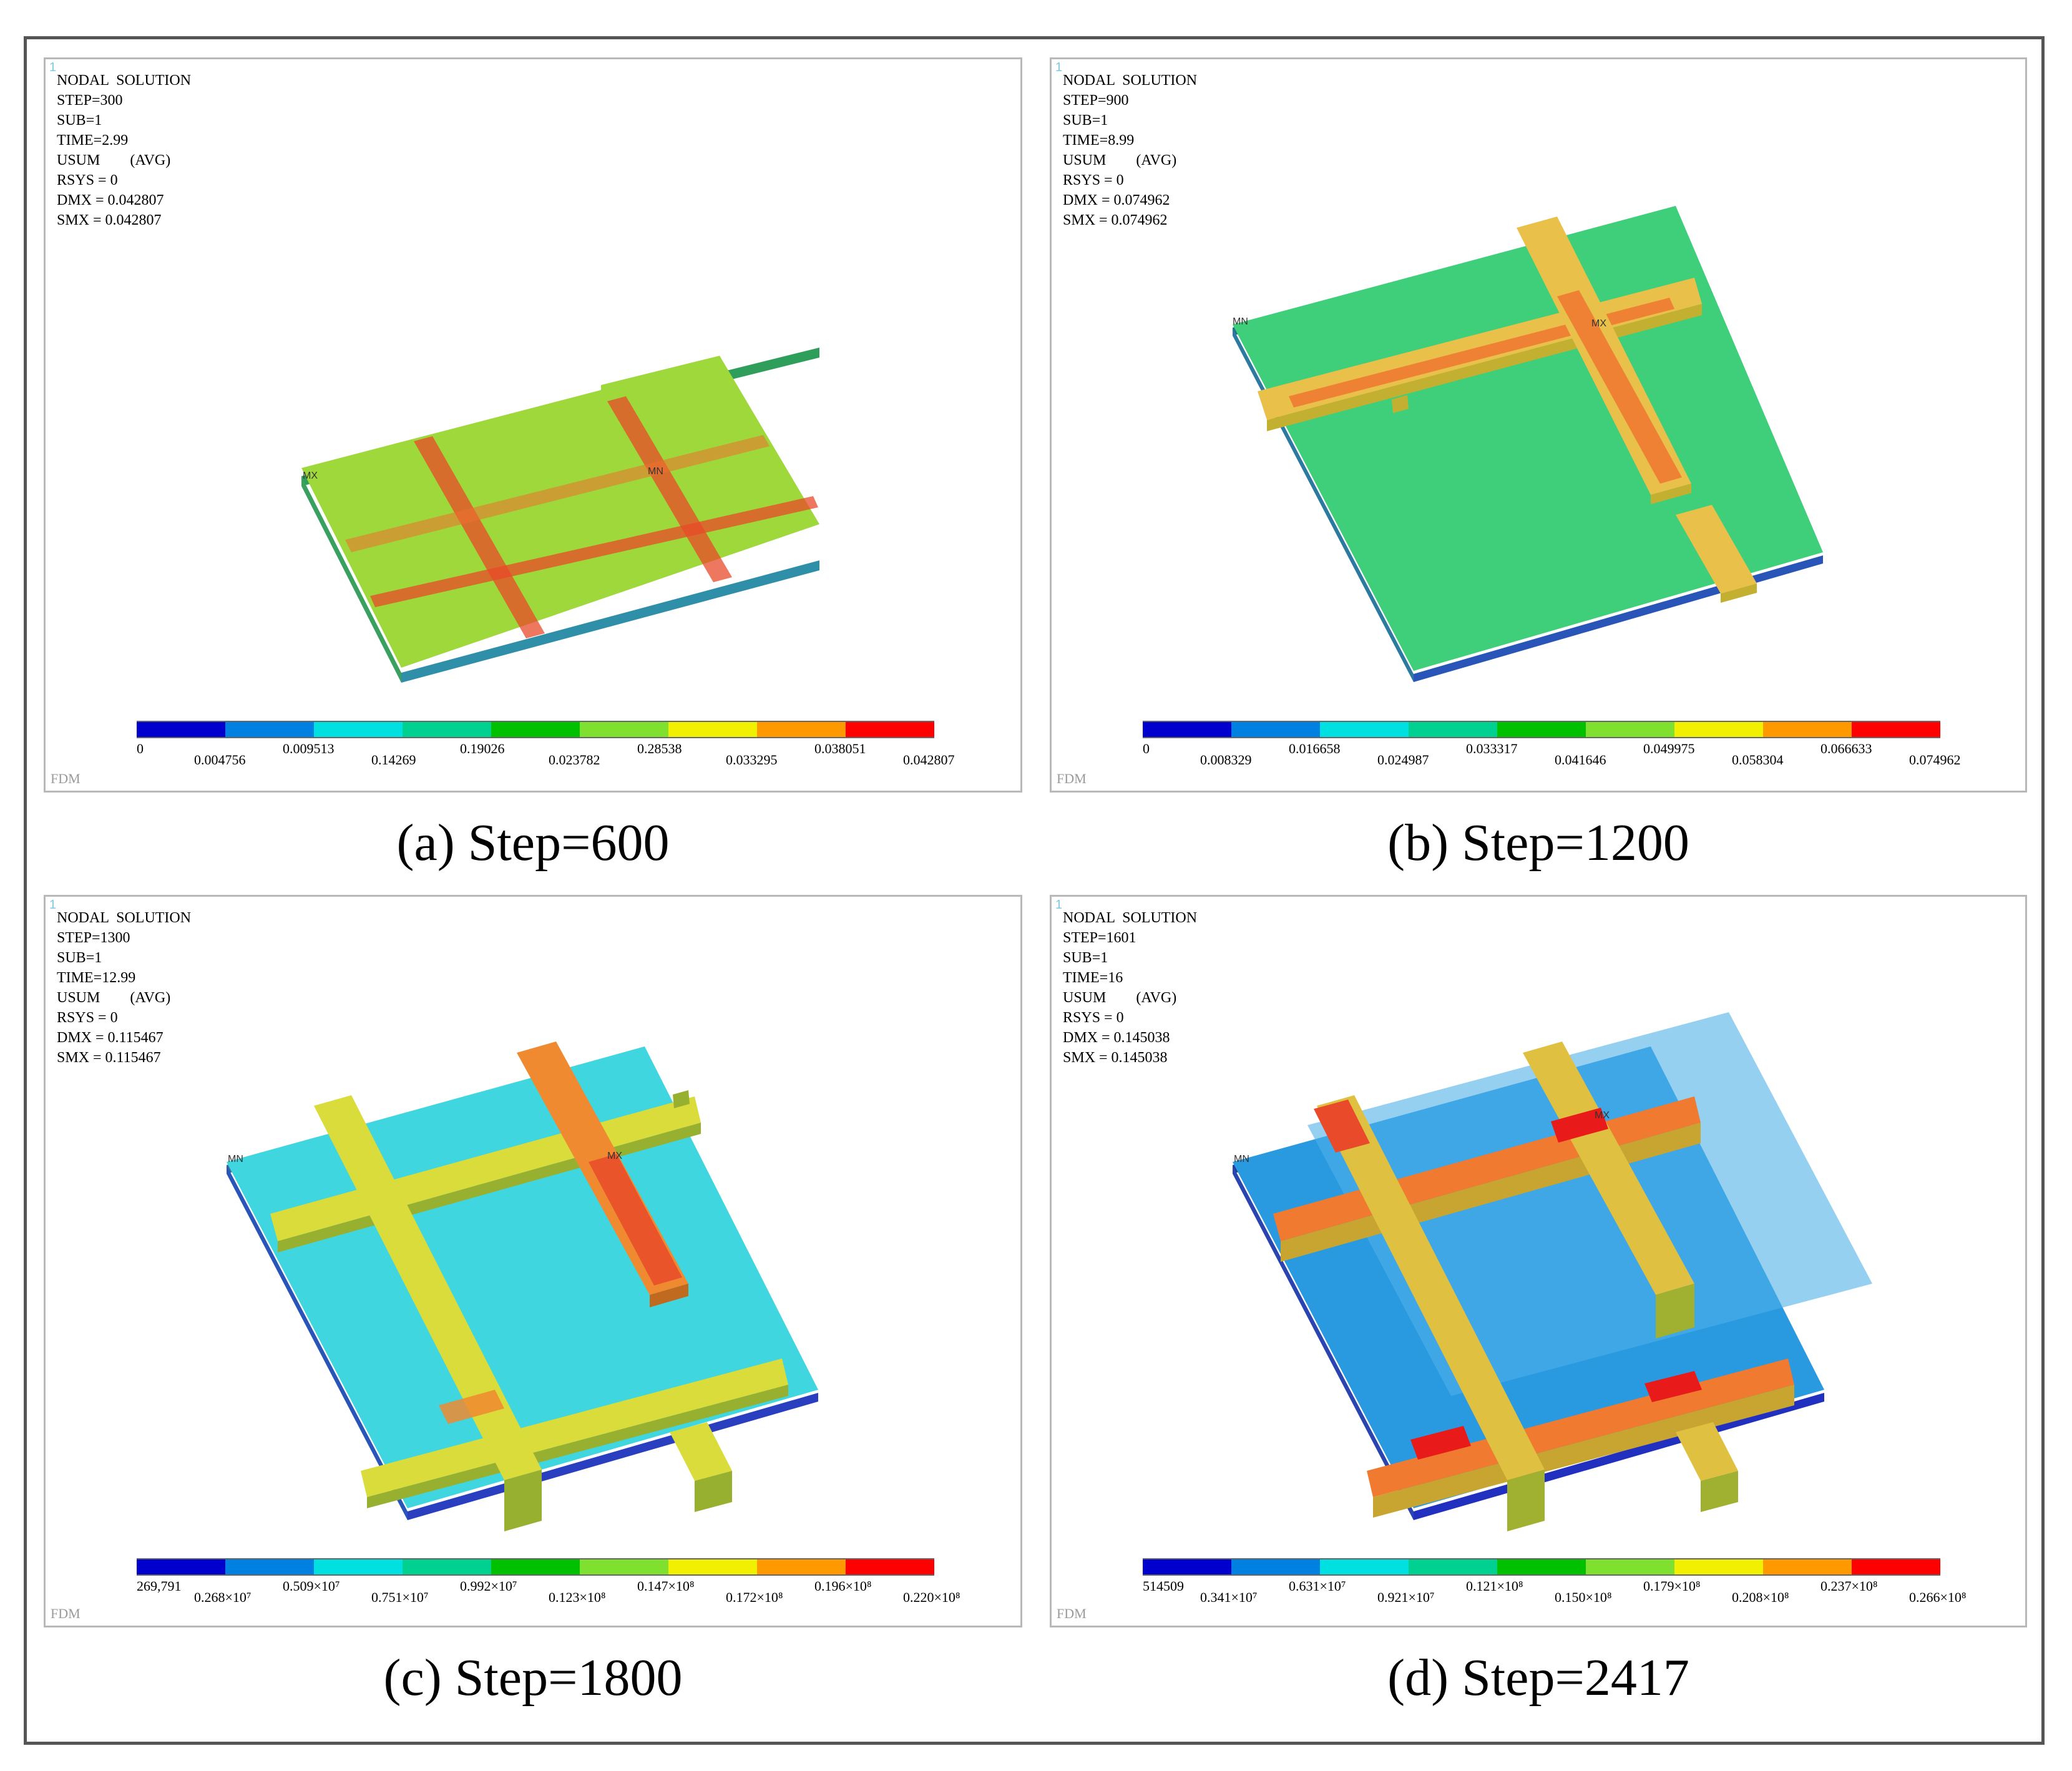 The height and width of the screenshot is (1771, 2072). I want to click on info-line: DMX = 0.115467, so click(110, 1038).